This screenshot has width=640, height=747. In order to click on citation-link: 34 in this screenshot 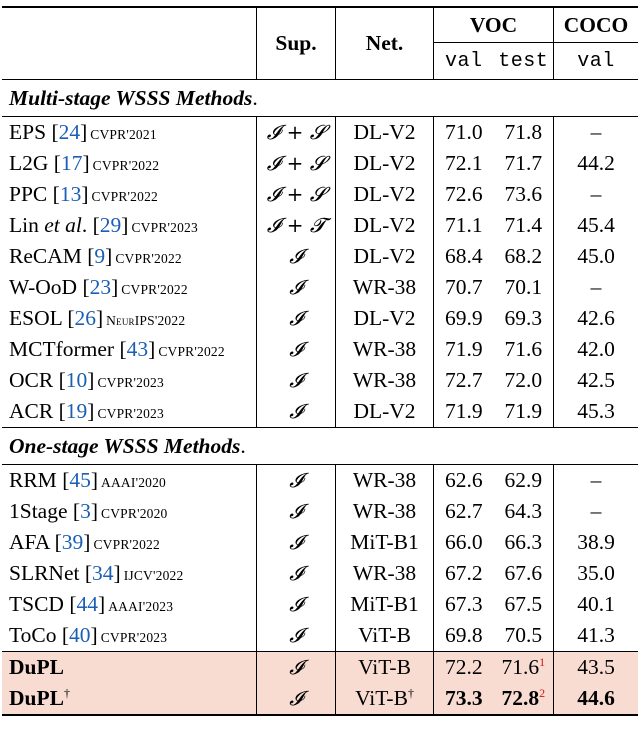, I will do `click(103, 573)`.